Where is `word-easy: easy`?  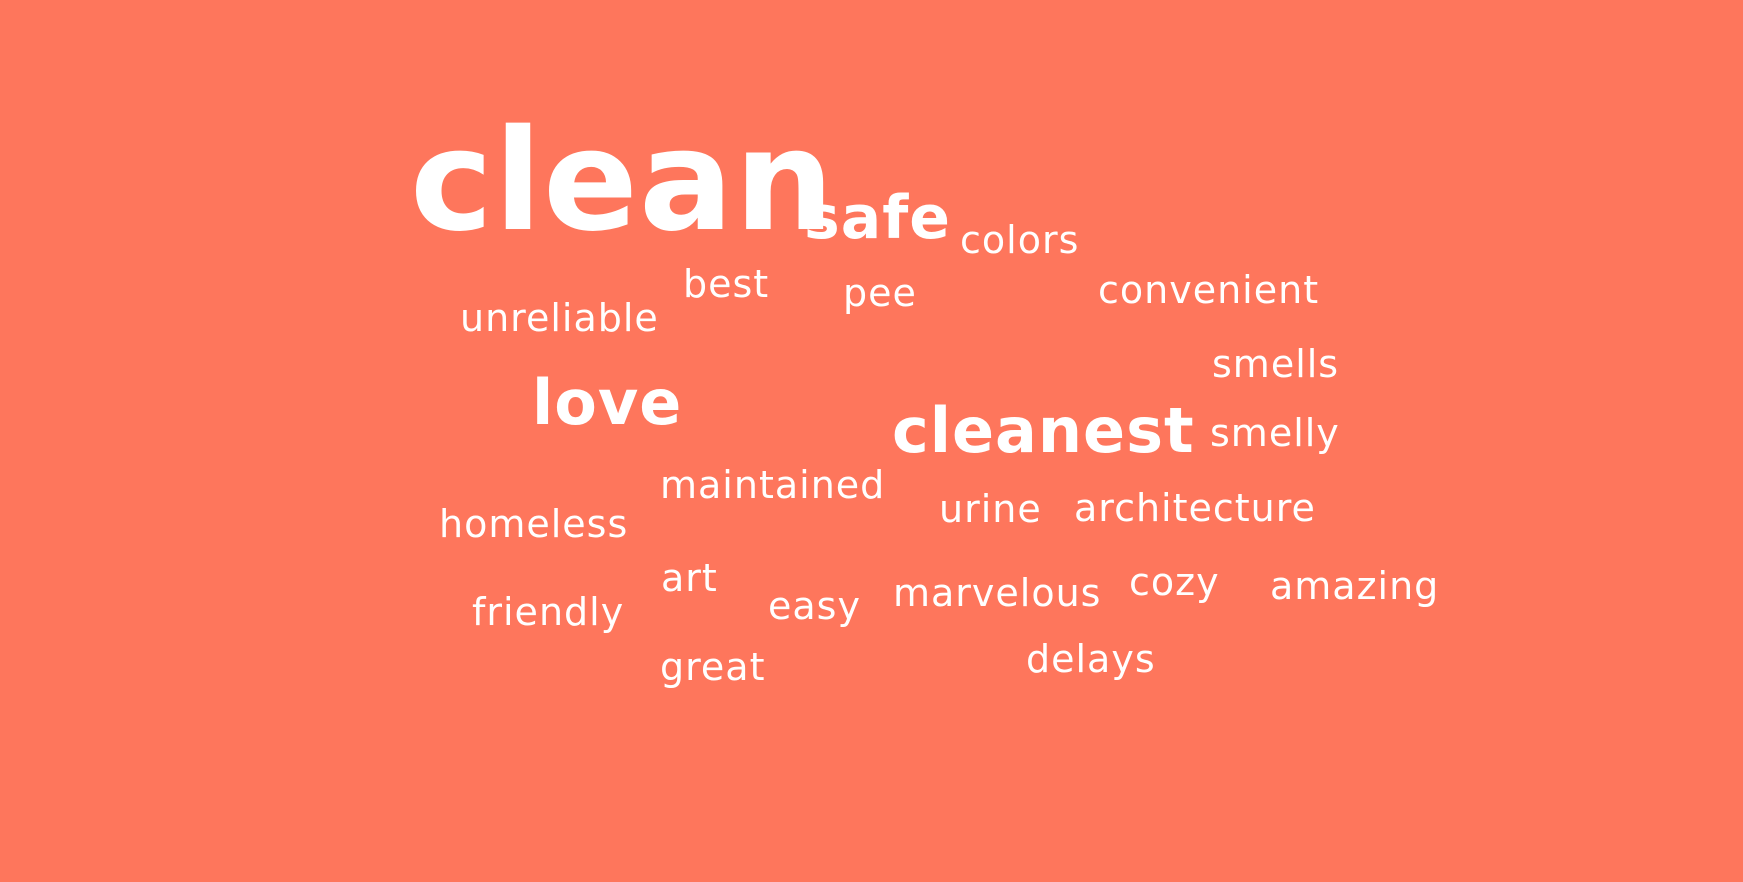
word-easy: easy is located at coordinates (814, 606).